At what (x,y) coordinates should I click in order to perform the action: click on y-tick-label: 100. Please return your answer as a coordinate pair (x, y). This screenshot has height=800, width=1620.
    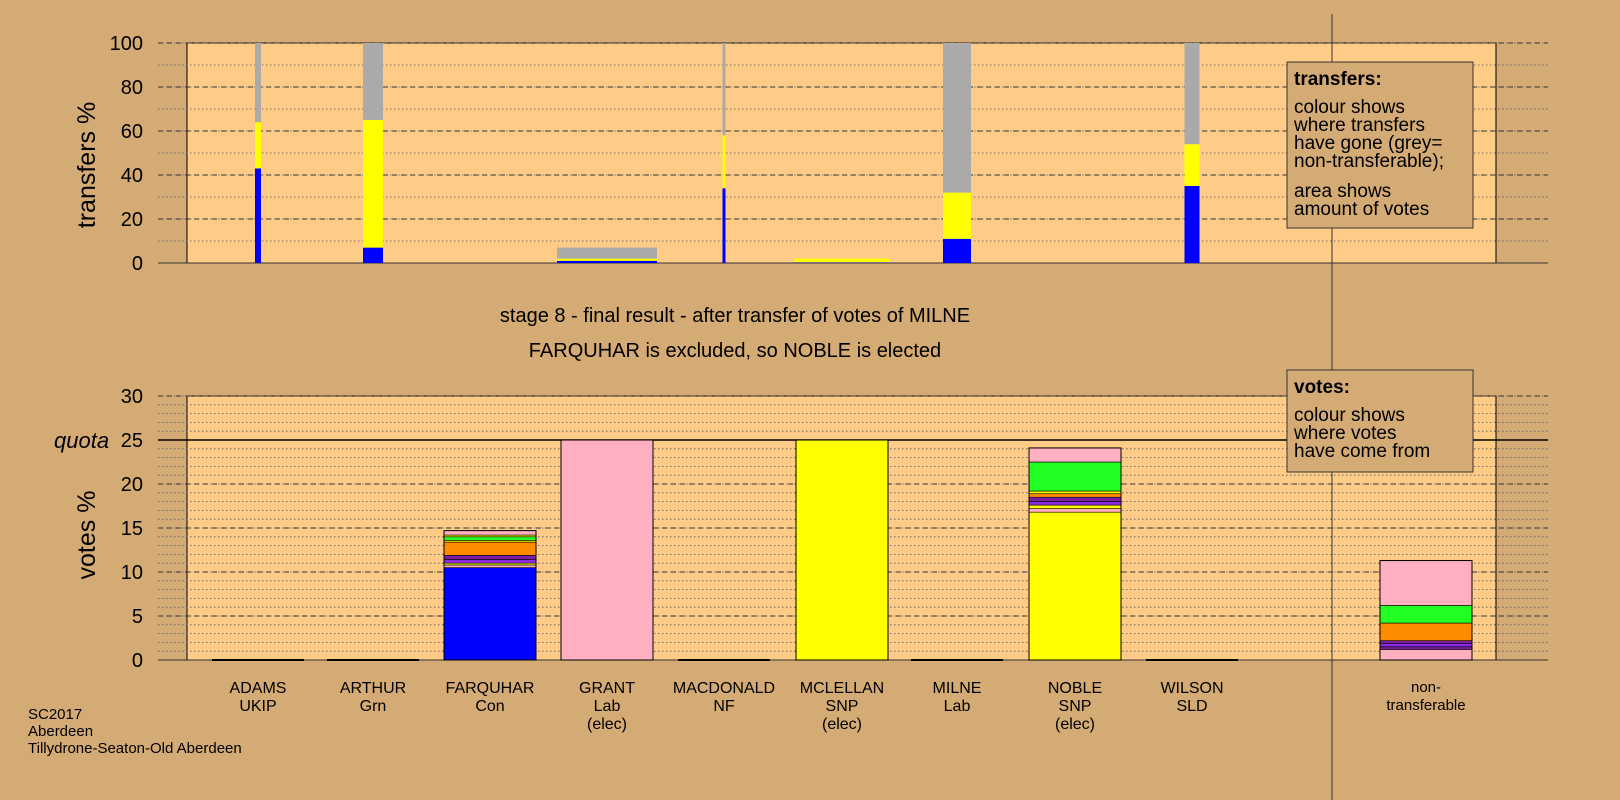
    Looking at the image, I should click on (126, 44).